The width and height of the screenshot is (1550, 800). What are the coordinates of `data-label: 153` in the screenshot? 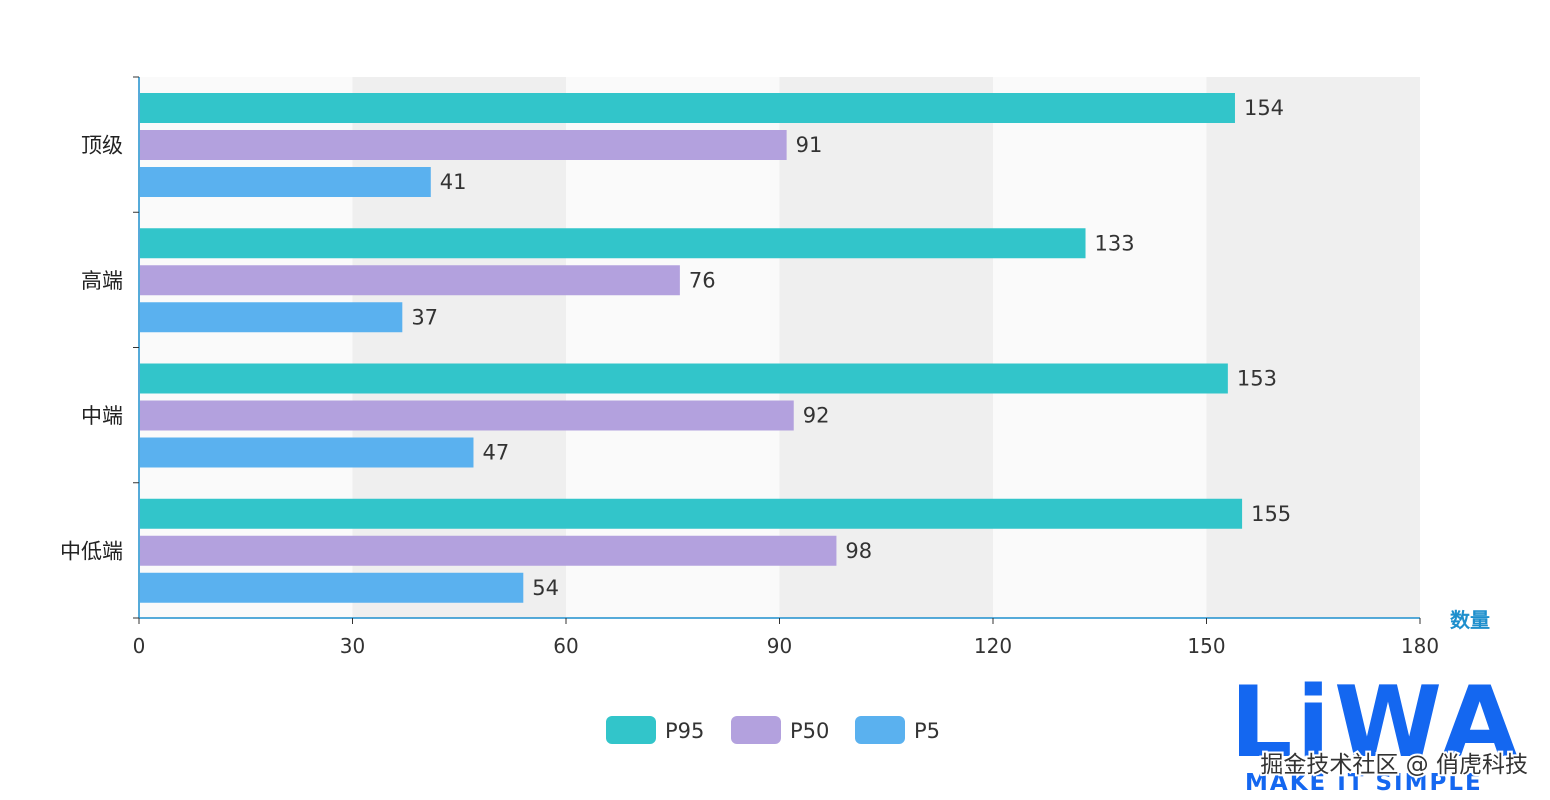 It's located at (1257, 379).